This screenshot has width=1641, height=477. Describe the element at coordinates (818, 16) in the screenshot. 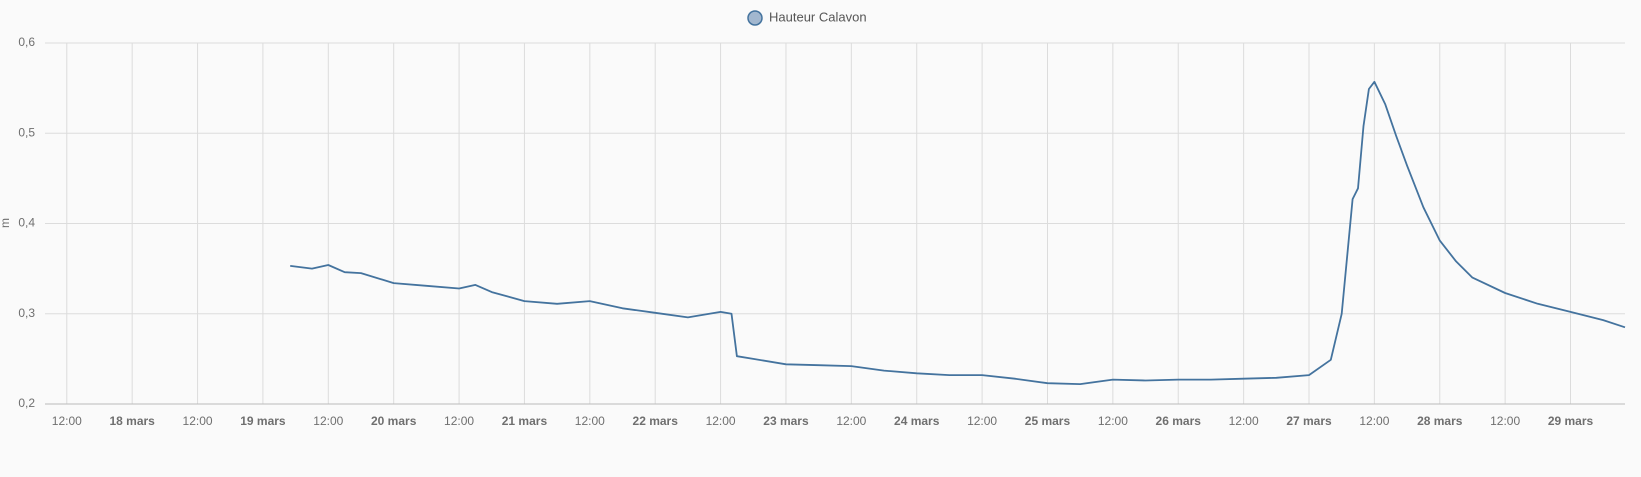

I see `legend-label: Hauteur Calavon` at that location.